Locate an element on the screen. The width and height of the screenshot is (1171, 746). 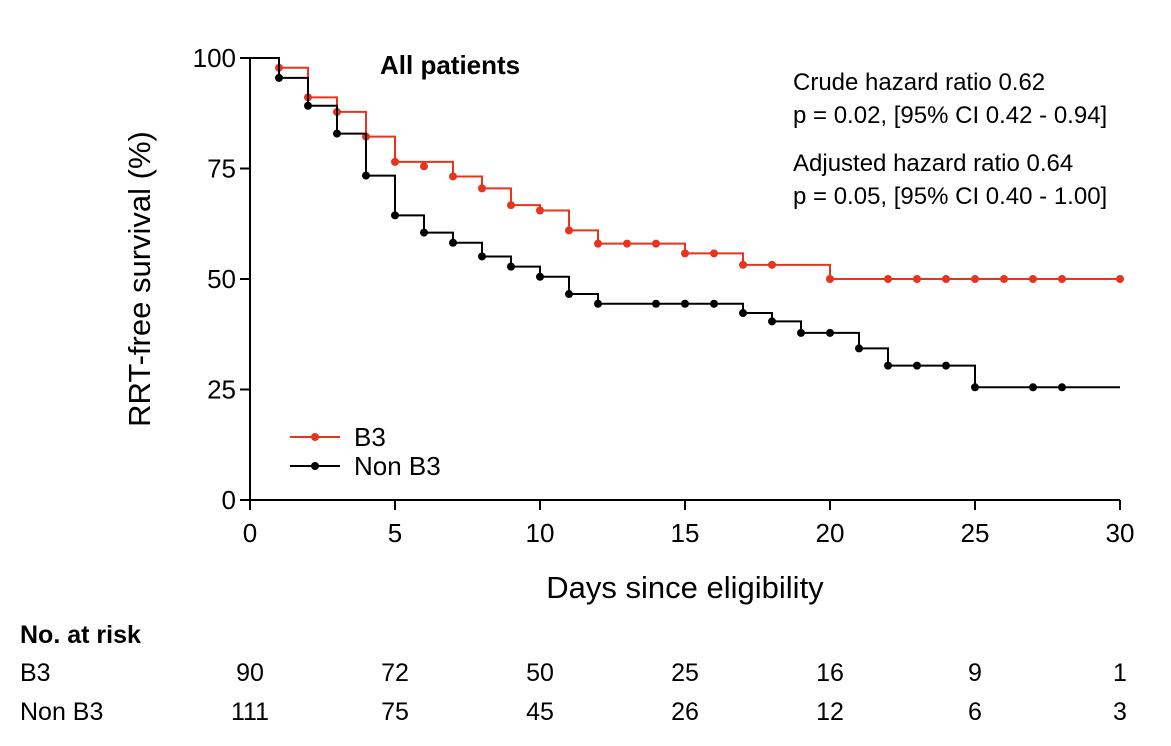
crude-p-text: p = 0.02, [95% CI 0.42 - 0.94] is located at coordinates (950, 115).